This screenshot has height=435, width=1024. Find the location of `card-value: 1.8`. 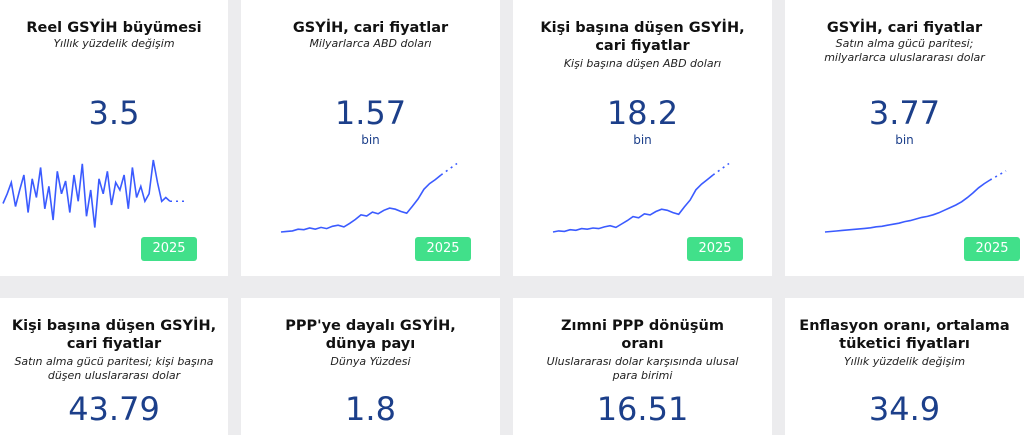

card-value: 1.8 is located at coordinates (370, 409).